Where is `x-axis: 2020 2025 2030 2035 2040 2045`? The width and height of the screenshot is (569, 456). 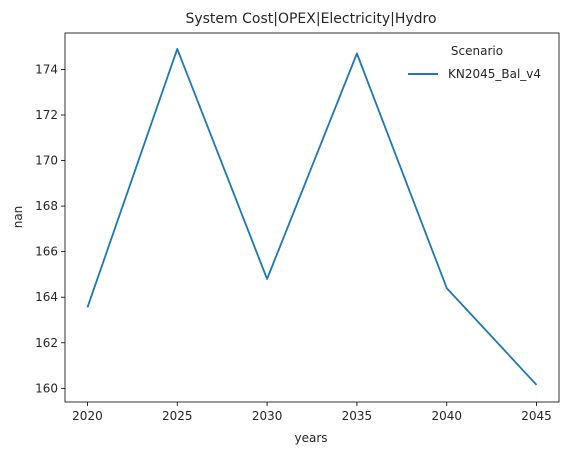
x-axis: 2020 2025 2030 2035 2040 2045 is located at coordinates (312, 412).